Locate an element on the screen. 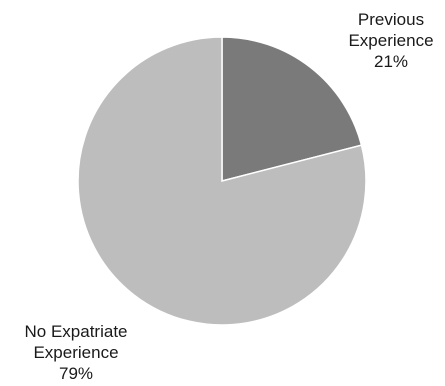 The height and width of the screenshot is (386, 445). slice-label-previous-experience: Previous Experience 21% is located at coordinates (388, 40).